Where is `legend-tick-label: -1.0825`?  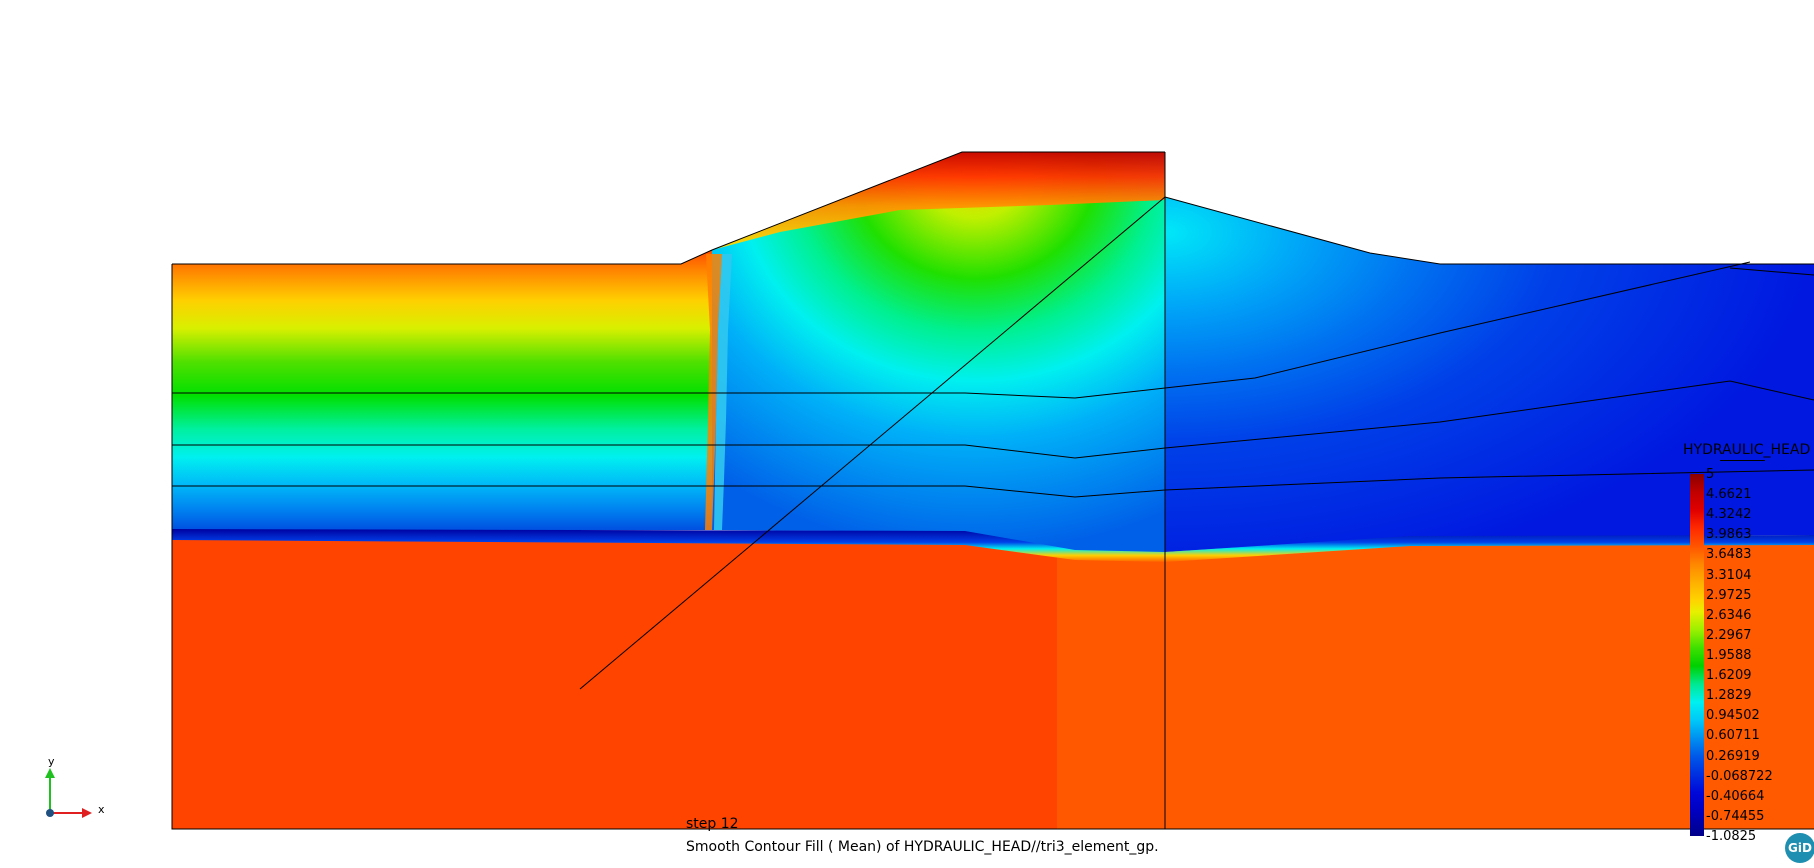
legend-tick-label: -1.0825 is located at coordinates (1731, 836).